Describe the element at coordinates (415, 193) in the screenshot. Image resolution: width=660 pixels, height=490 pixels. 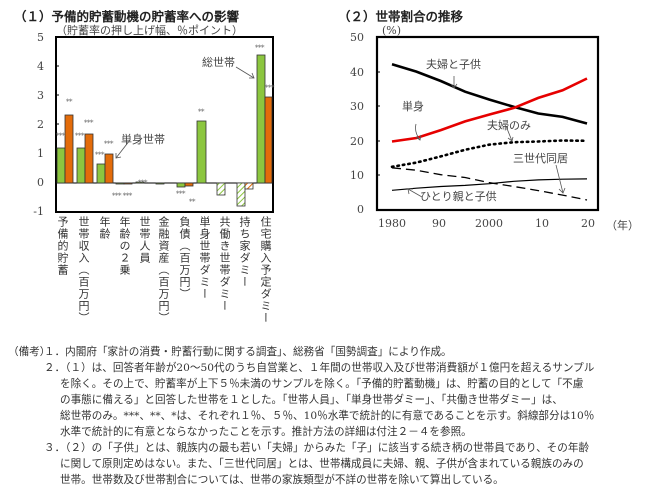
I see `arrow-single-parent` at that location.